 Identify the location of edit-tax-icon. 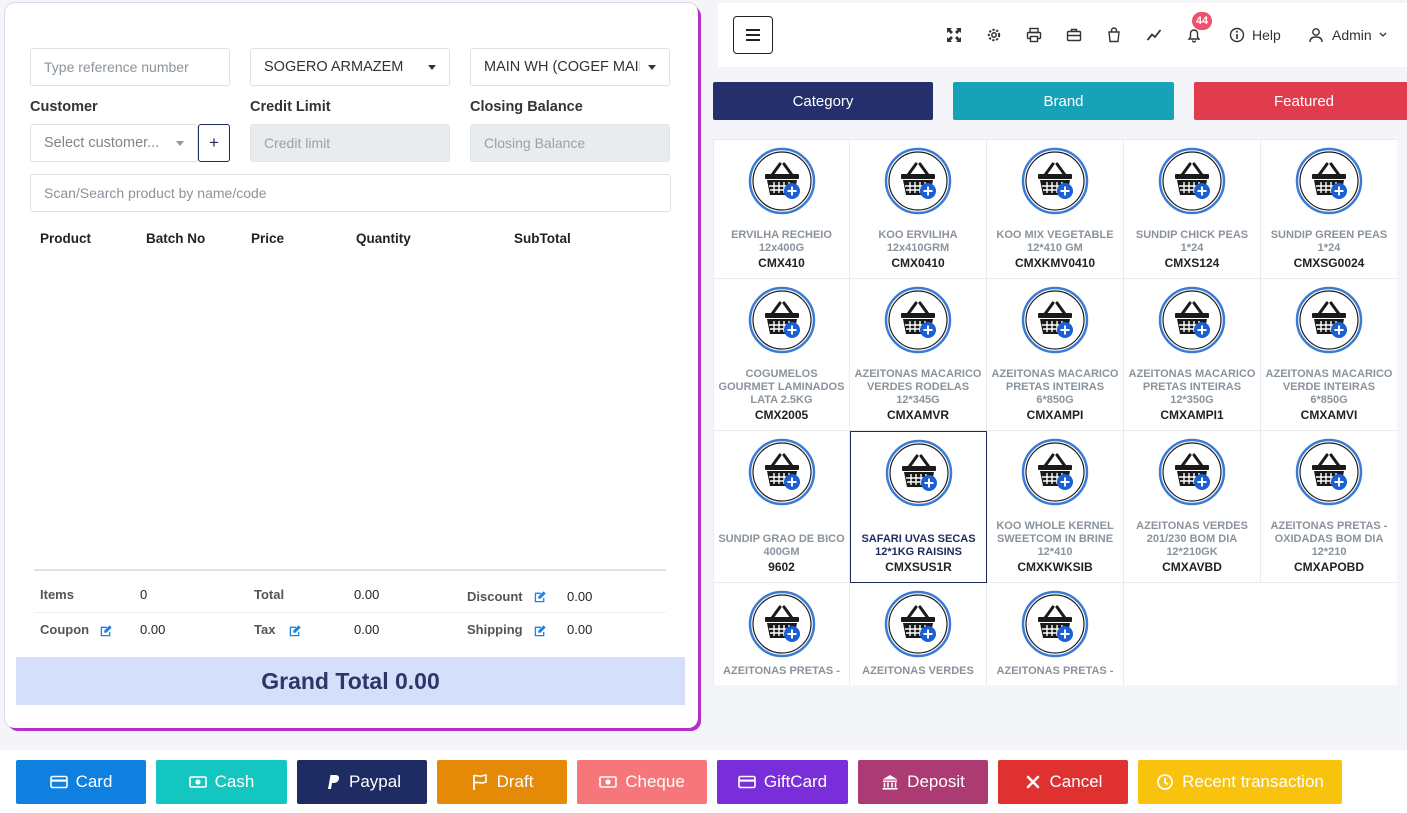
(295, 631).